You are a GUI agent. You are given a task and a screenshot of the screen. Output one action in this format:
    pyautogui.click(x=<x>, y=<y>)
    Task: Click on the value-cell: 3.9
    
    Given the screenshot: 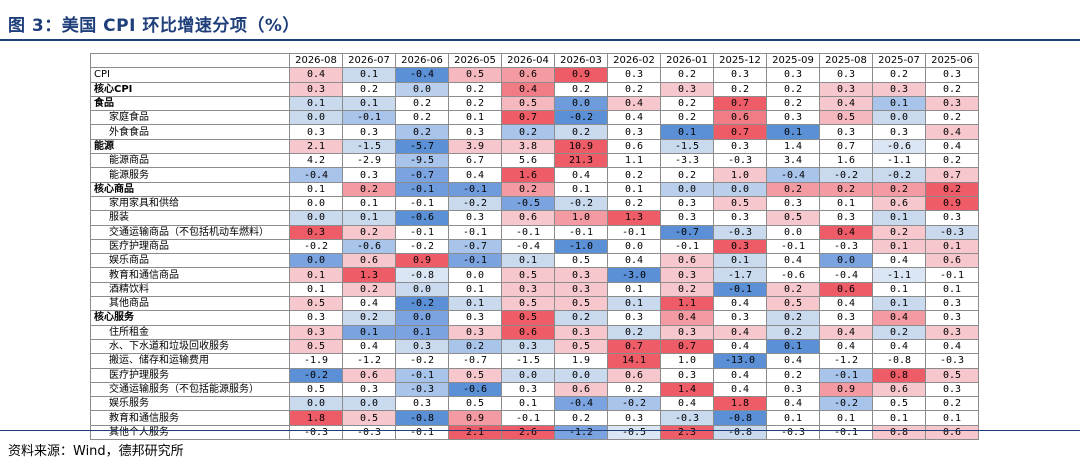 What is the action you would take?
    pyautogui.click(x=475, y=146)
    